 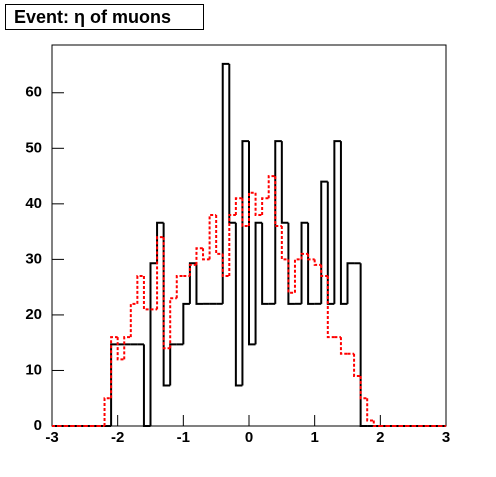 What do you see at coordinates (183, 437) in the screenshot?
I see `x-tick-label: -1` at bounding box center [183, 437].